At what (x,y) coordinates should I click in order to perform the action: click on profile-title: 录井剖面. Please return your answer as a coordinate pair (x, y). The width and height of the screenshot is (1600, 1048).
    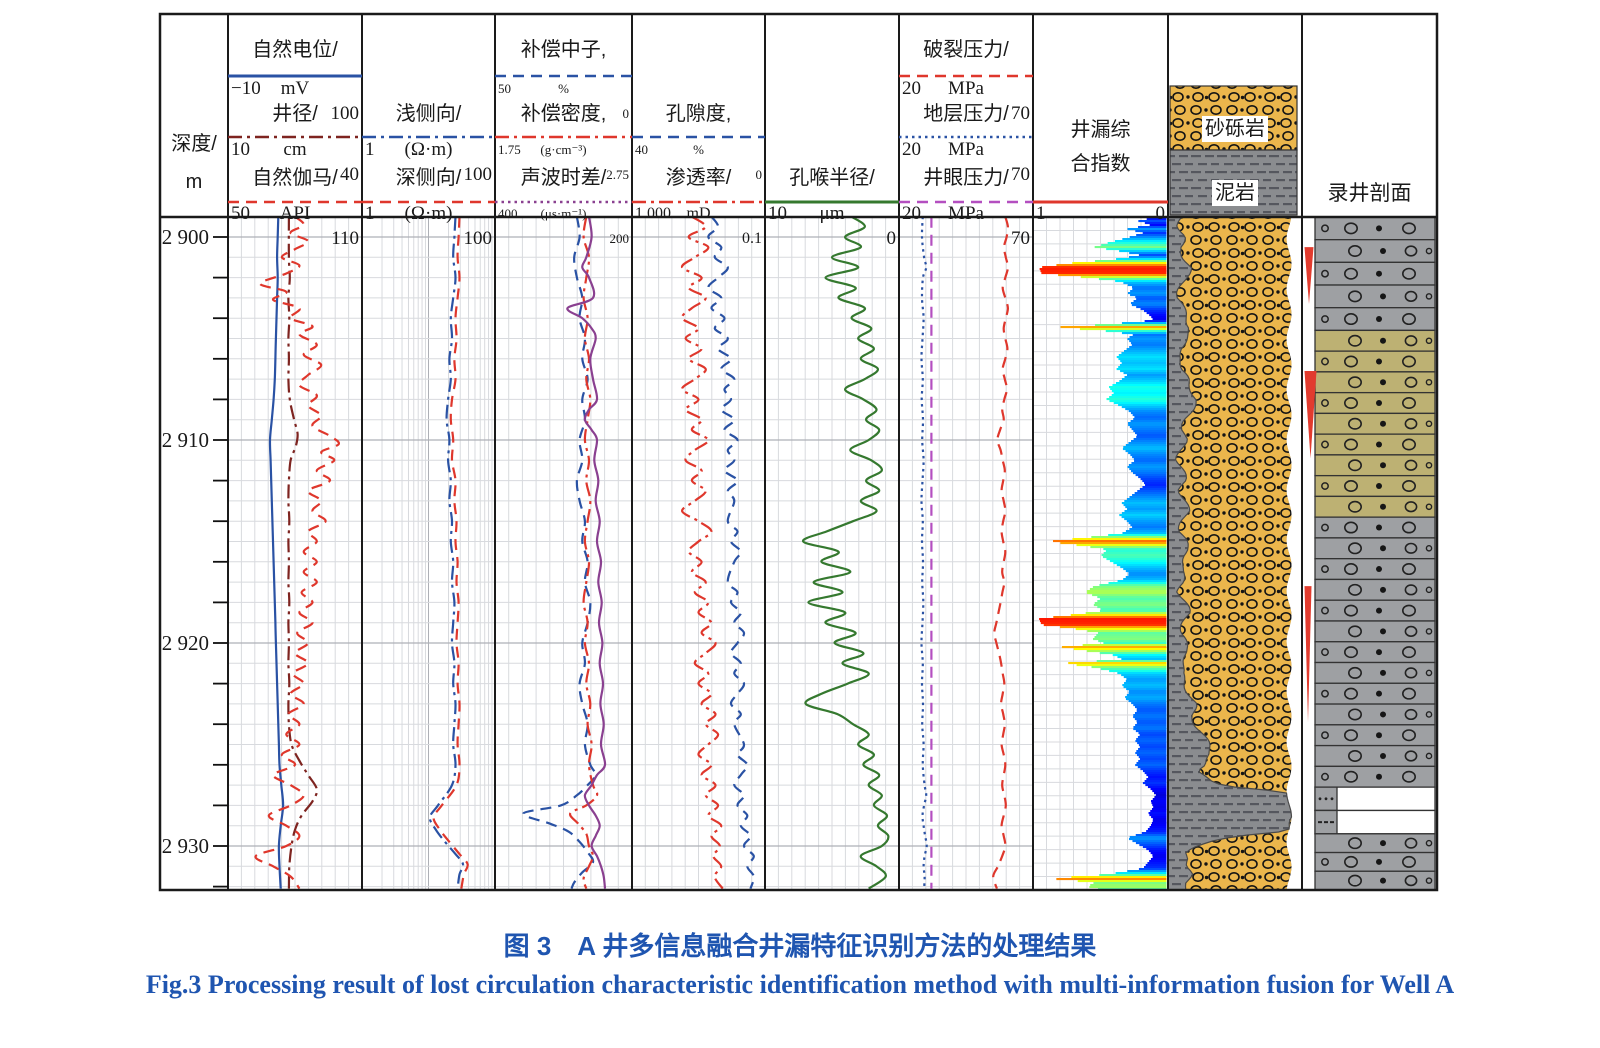
    Looking at the image, I should click on (1369, 193).